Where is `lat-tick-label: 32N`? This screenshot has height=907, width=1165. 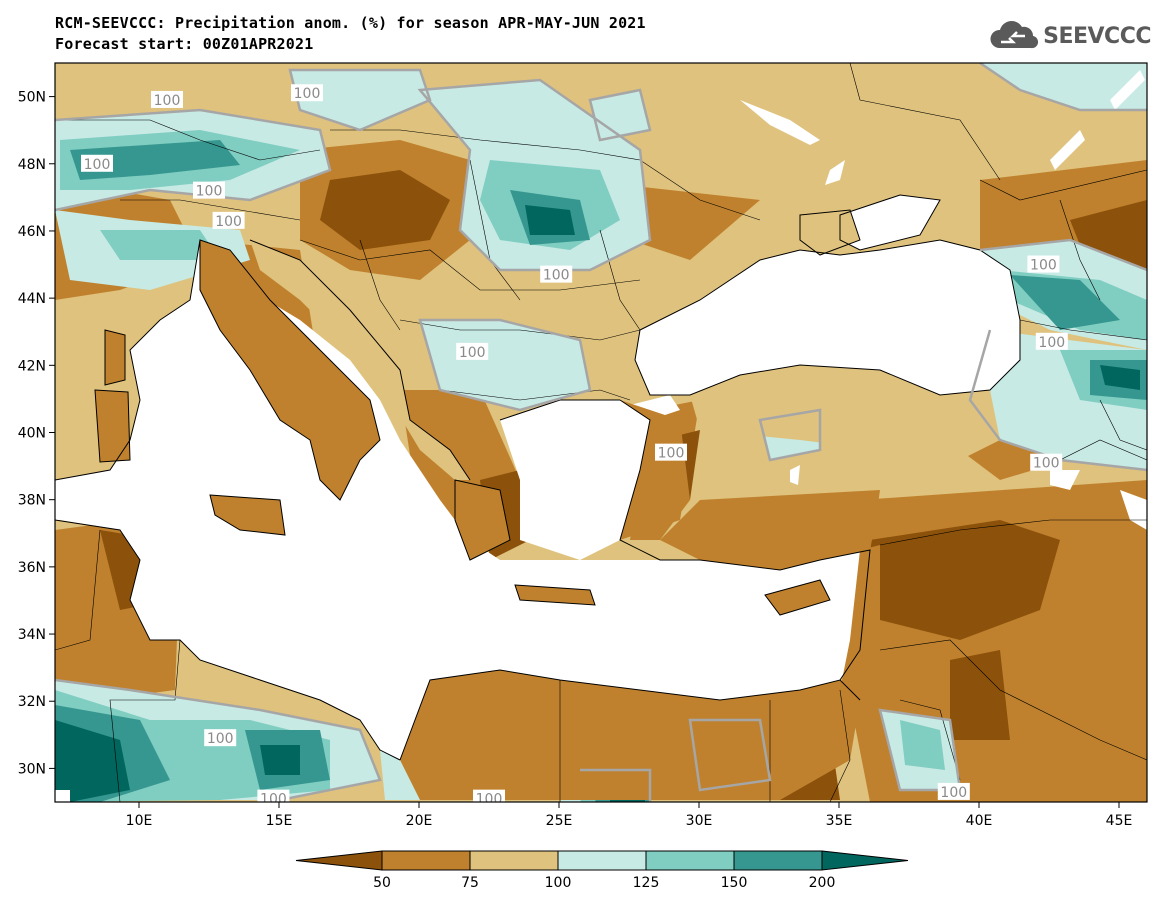
lat-tick-label: 32N is located at coordinates (32, 702).